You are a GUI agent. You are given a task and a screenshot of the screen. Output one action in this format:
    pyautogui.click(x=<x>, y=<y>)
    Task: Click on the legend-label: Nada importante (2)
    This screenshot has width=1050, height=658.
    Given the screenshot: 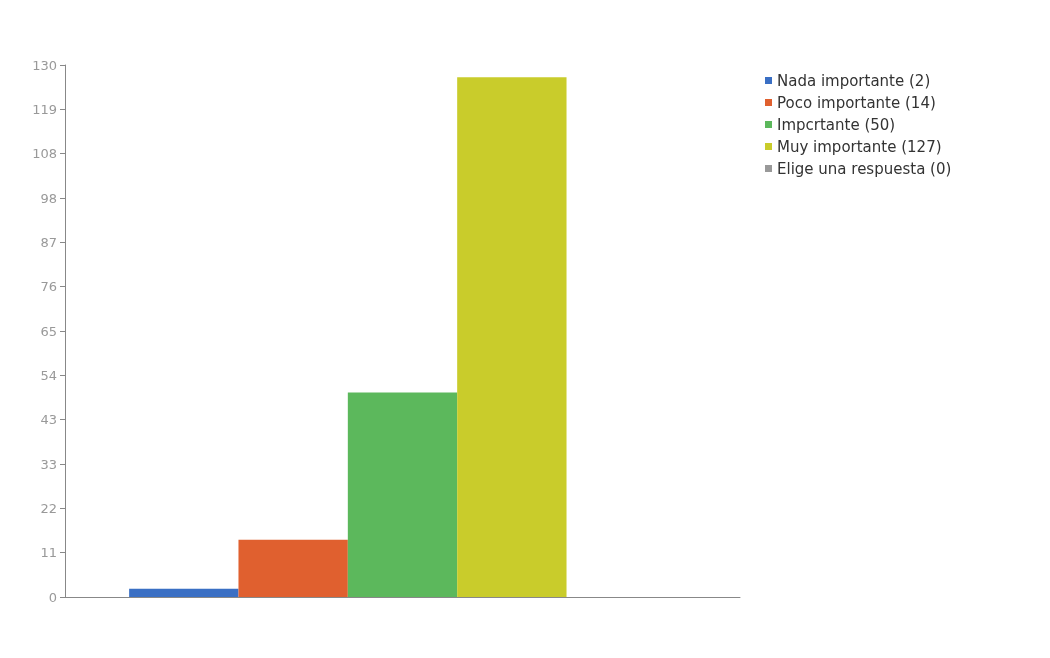 What is the action you would take?
    pyautogui.click(x=854, y=80)
    